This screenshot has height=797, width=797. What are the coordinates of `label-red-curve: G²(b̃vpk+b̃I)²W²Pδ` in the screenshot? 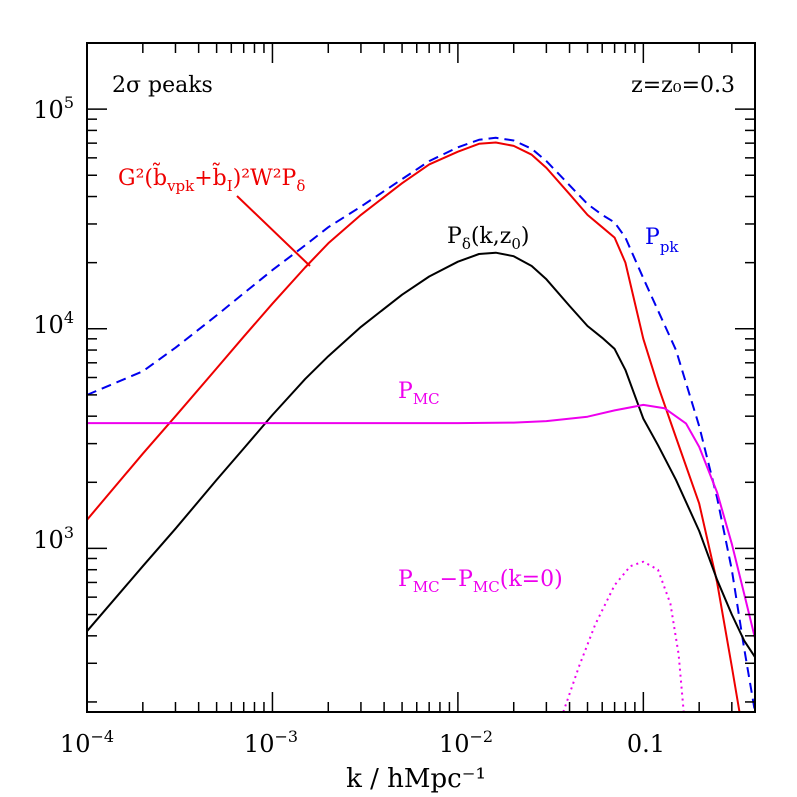 It's located at (211, 178).